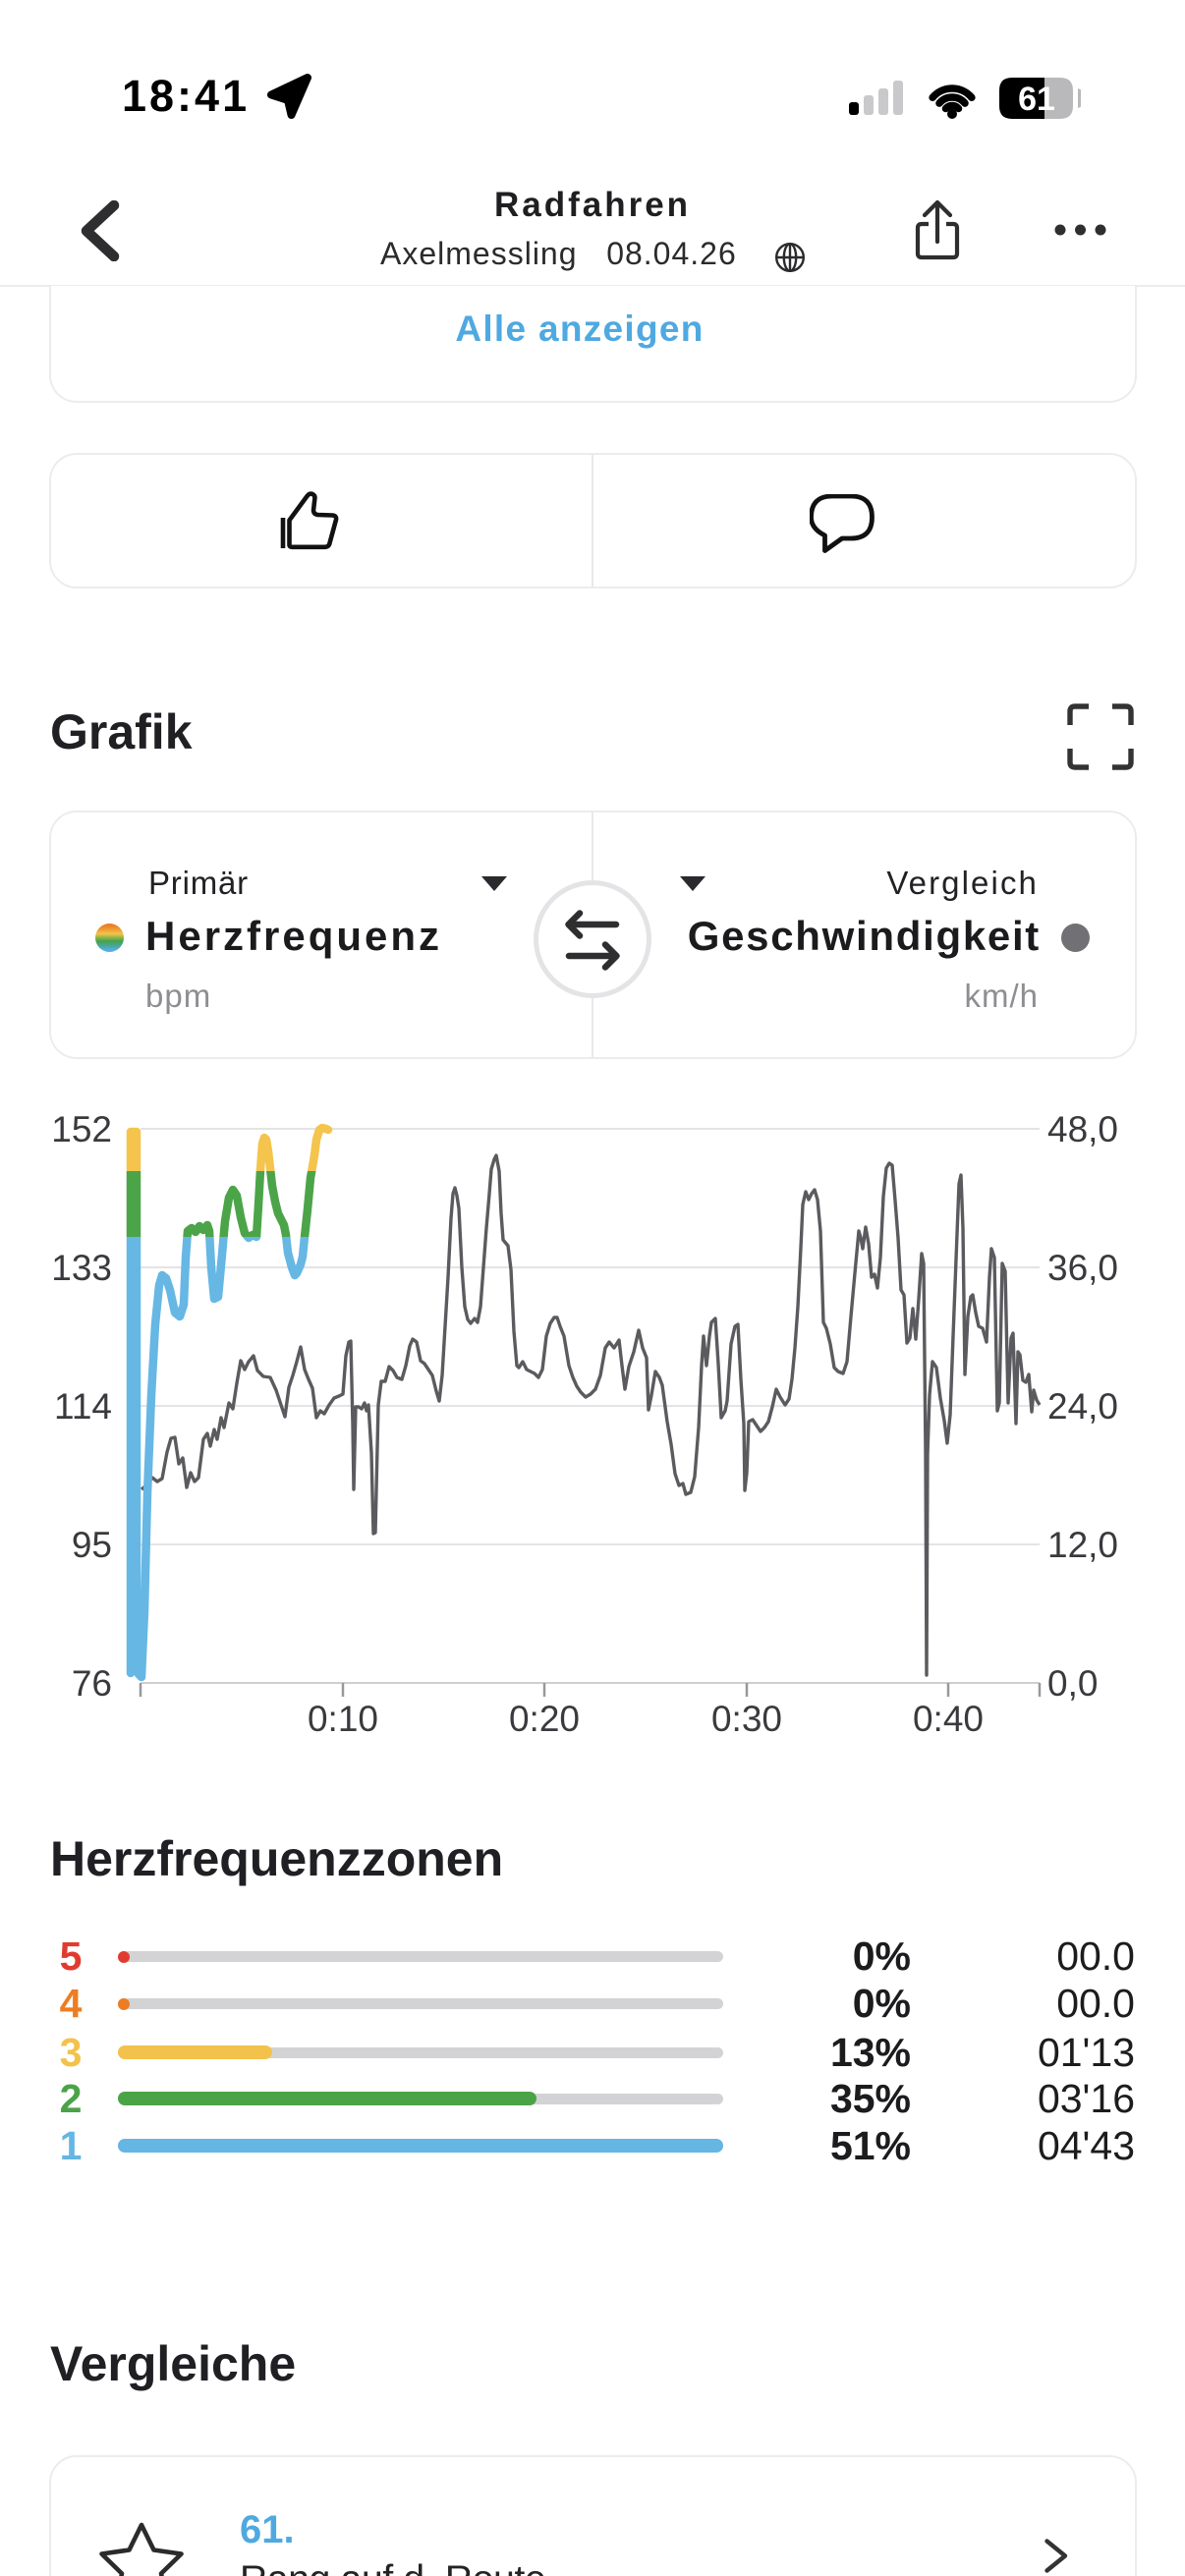 This screenshot has width=1185, height=2576. What do you see at coordinates (83, 1406) in the screenshot?
I see `svg-text: 114` at bounding box center [83, 1406].